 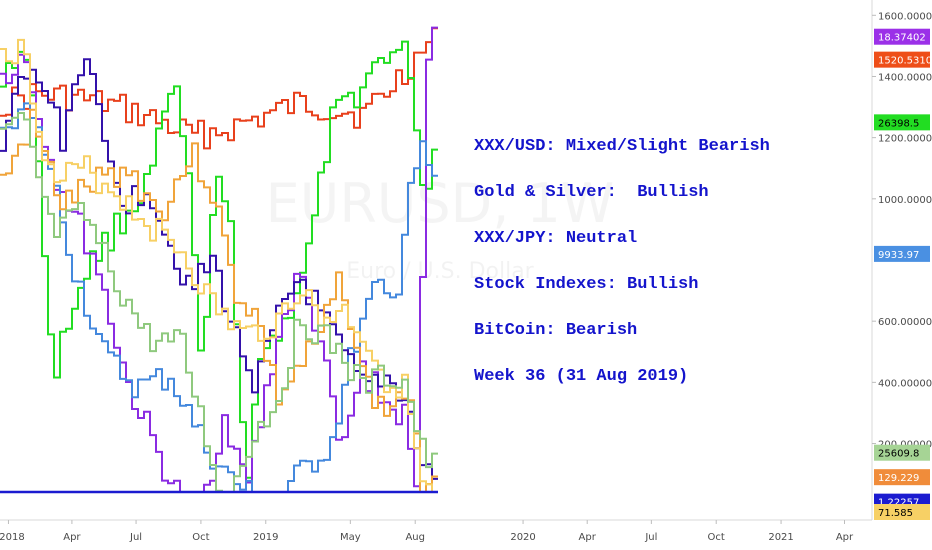 I want to click on xtick-label: 2018, so click(x=12, y=537).